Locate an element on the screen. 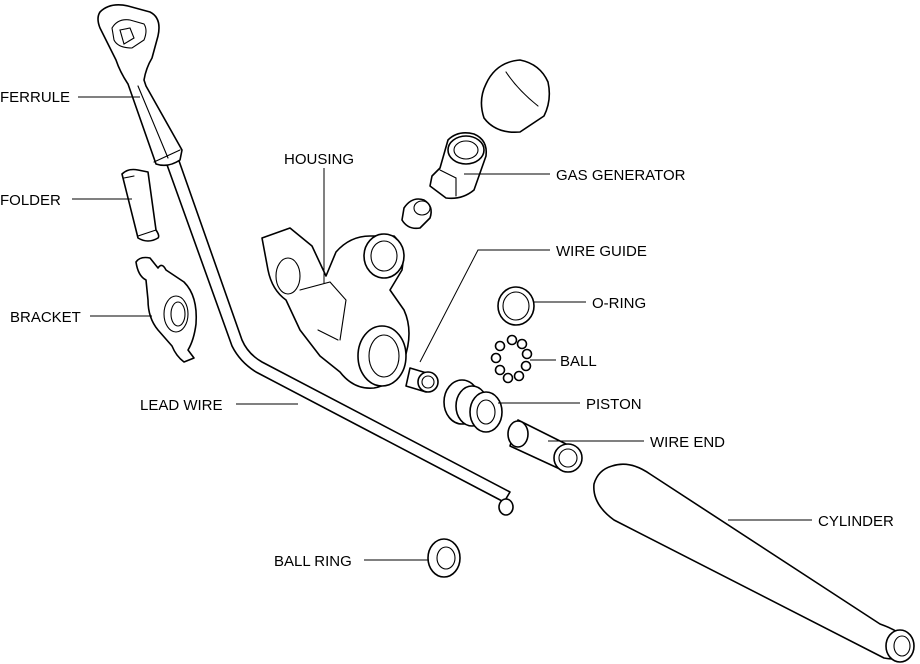 This screenshot has width=920, height=664. label-housing: HOUSING is located at coordinates (319, 159).